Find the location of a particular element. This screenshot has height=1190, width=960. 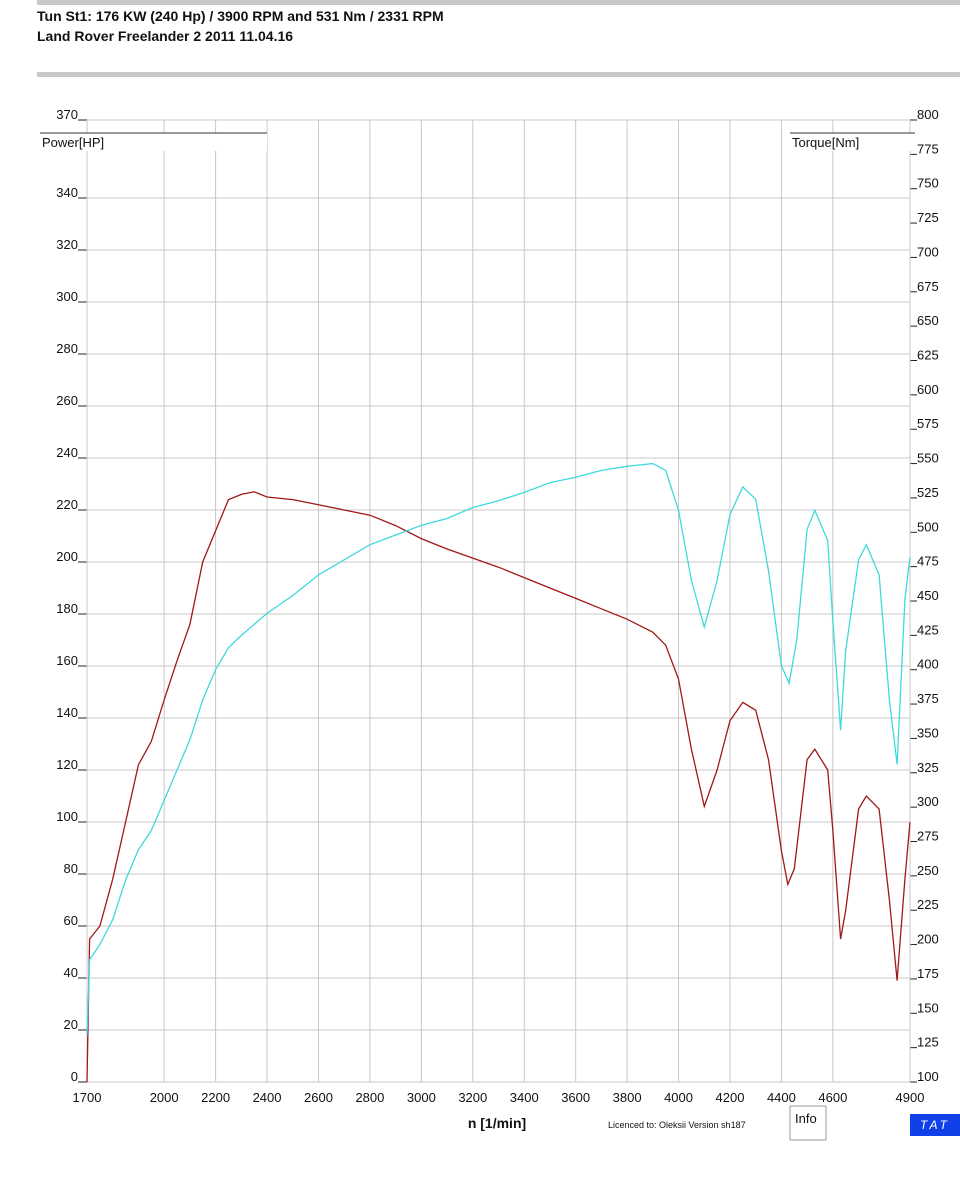

y-tick-label: 260 is located at coordinates (67, 400).